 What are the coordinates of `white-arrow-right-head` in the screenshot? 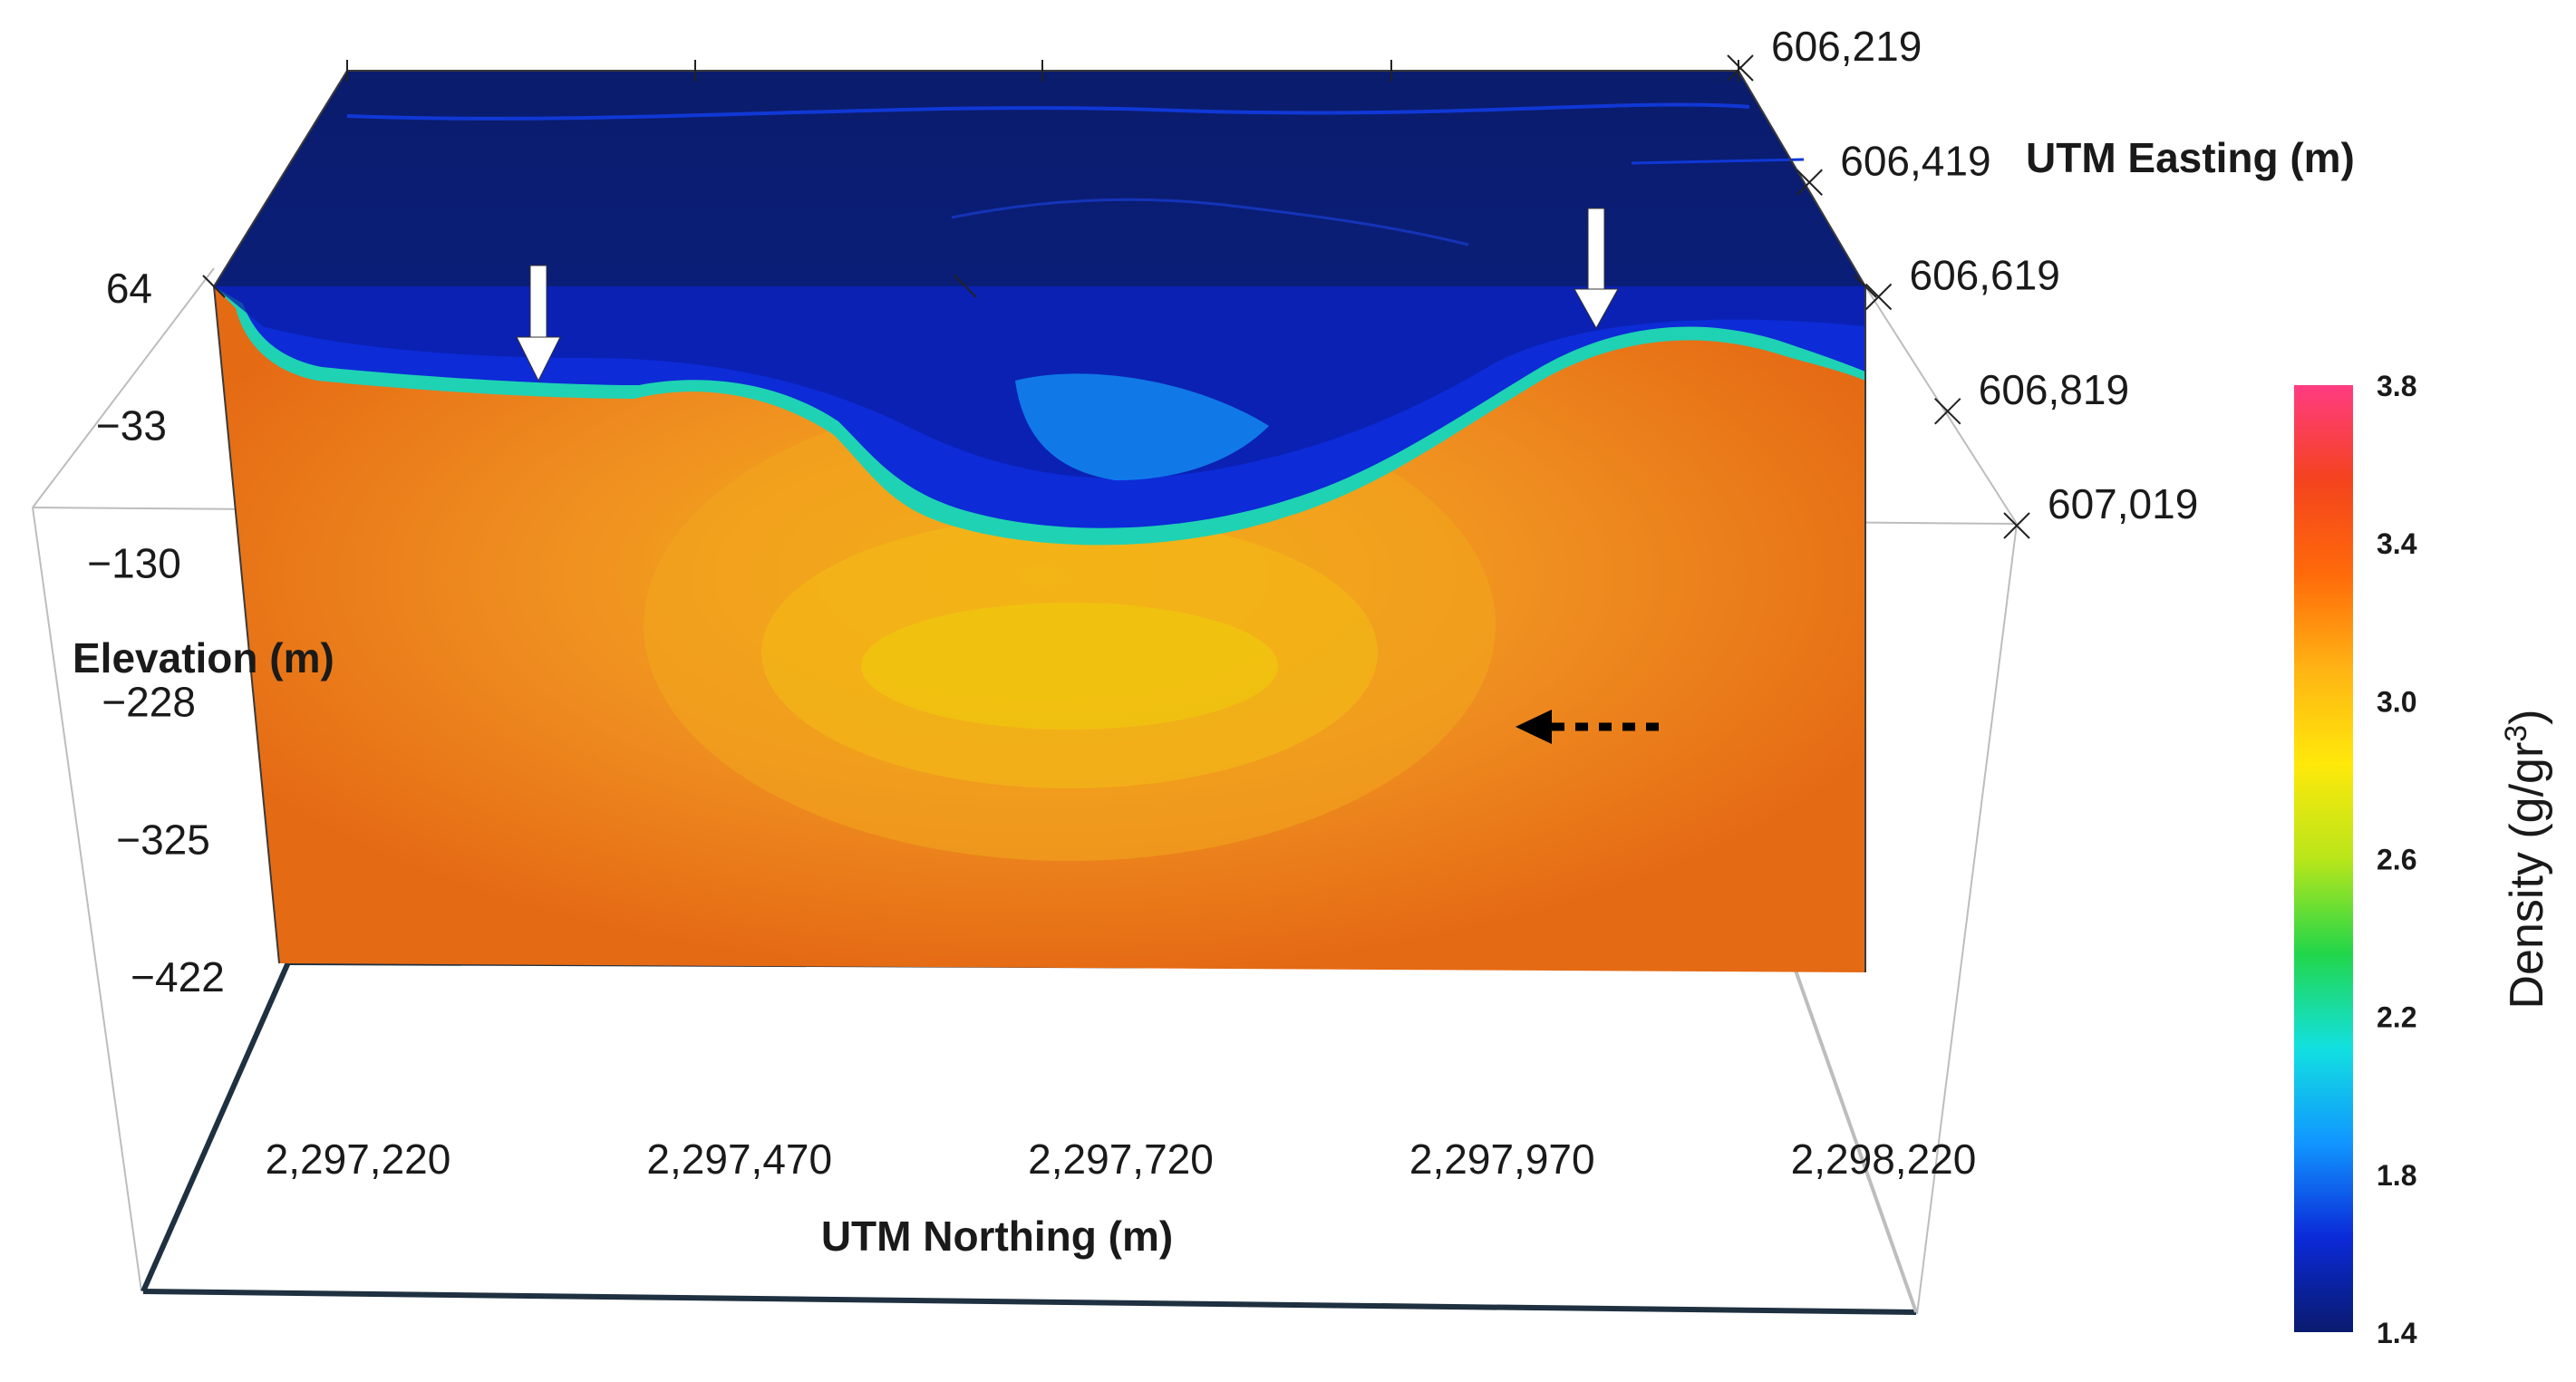 It's located at (1596, 309).